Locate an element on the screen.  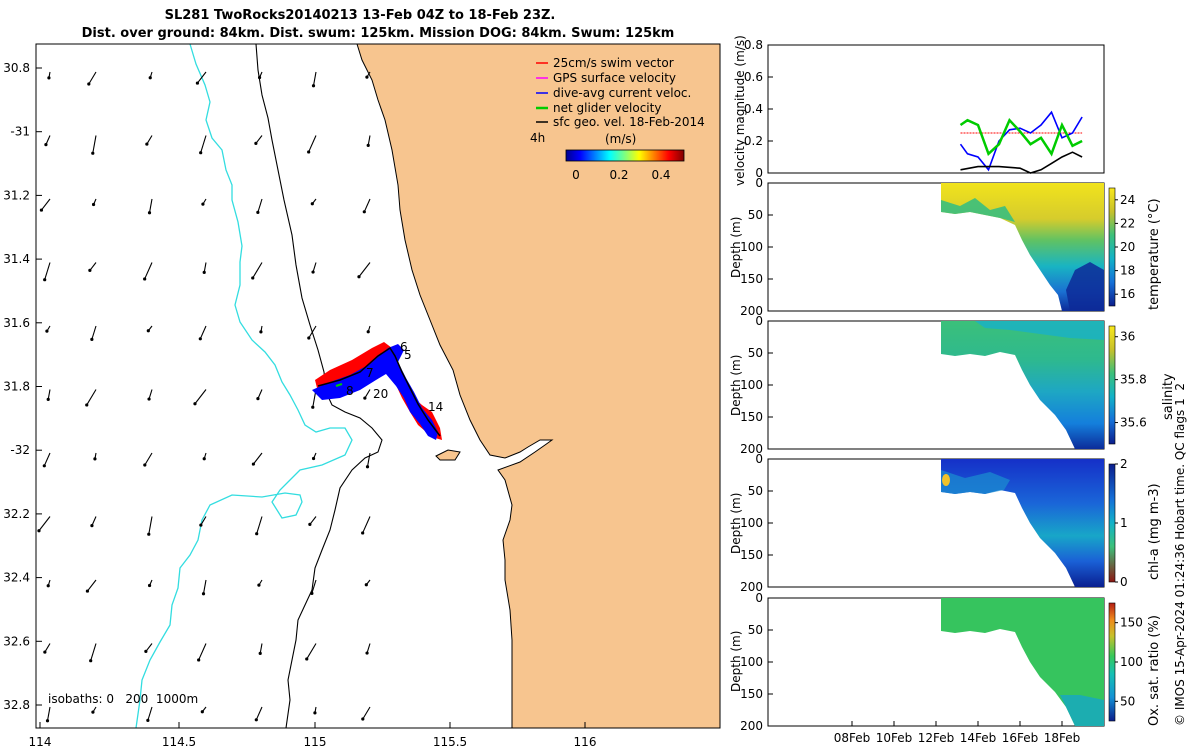
map-lat-tick-label: 31.2 is located at coordinates (16, 195).